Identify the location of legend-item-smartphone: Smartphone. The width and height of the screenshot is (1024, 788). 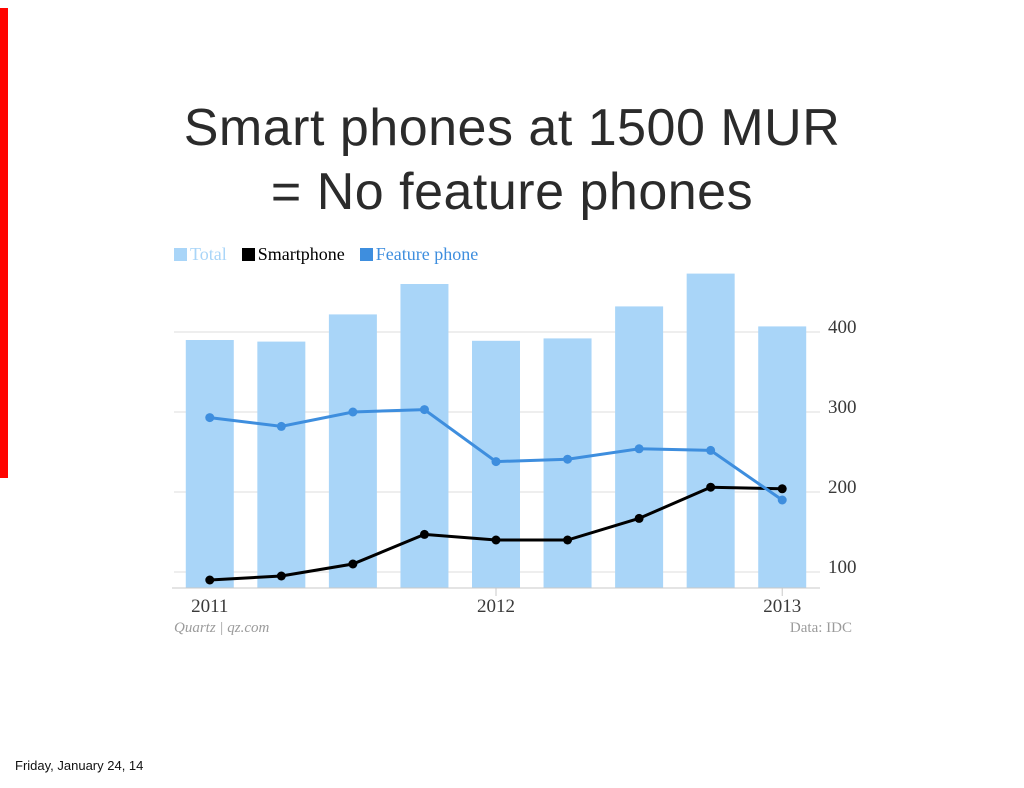
(293, 254).